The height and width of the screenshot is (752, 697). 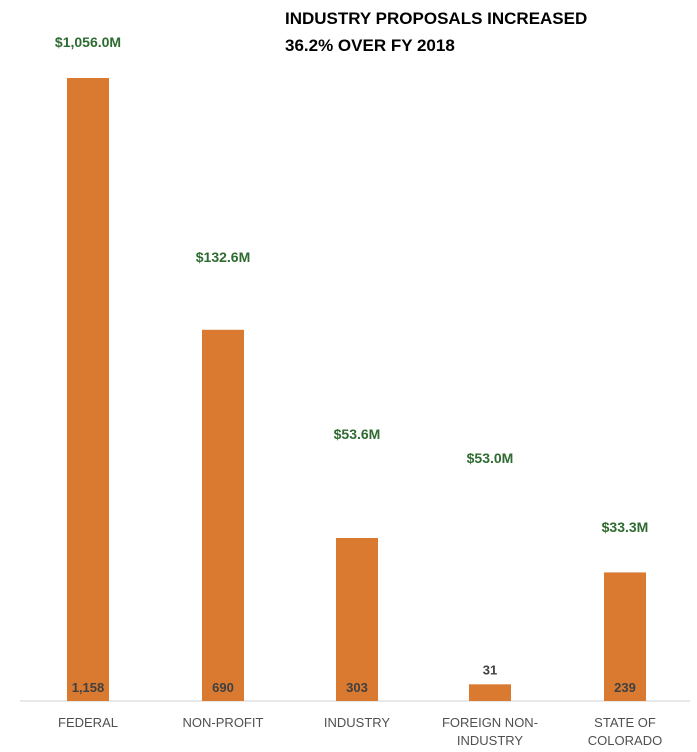 What do you see at coordinates (223, 257) in the screenshot?
I see `amount-label-1: $132.6M` at bounding box center [223, 257].